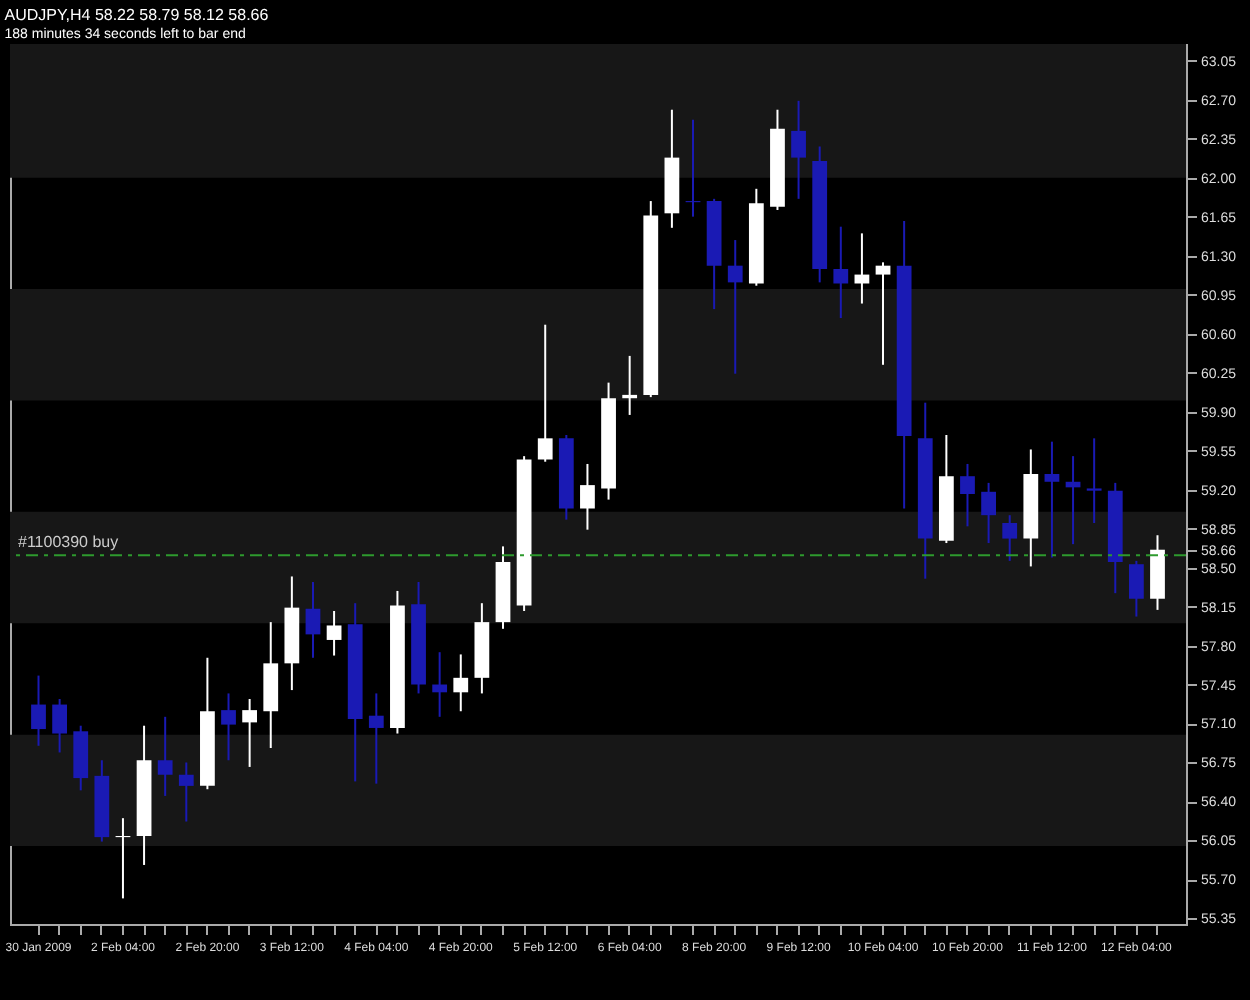 The image size is (1250, 1000). What do you see at coordinates (68, 542) in the screenshot?
I see `ref-line-label: #1100390 buy` at bounding box center [68, 542].